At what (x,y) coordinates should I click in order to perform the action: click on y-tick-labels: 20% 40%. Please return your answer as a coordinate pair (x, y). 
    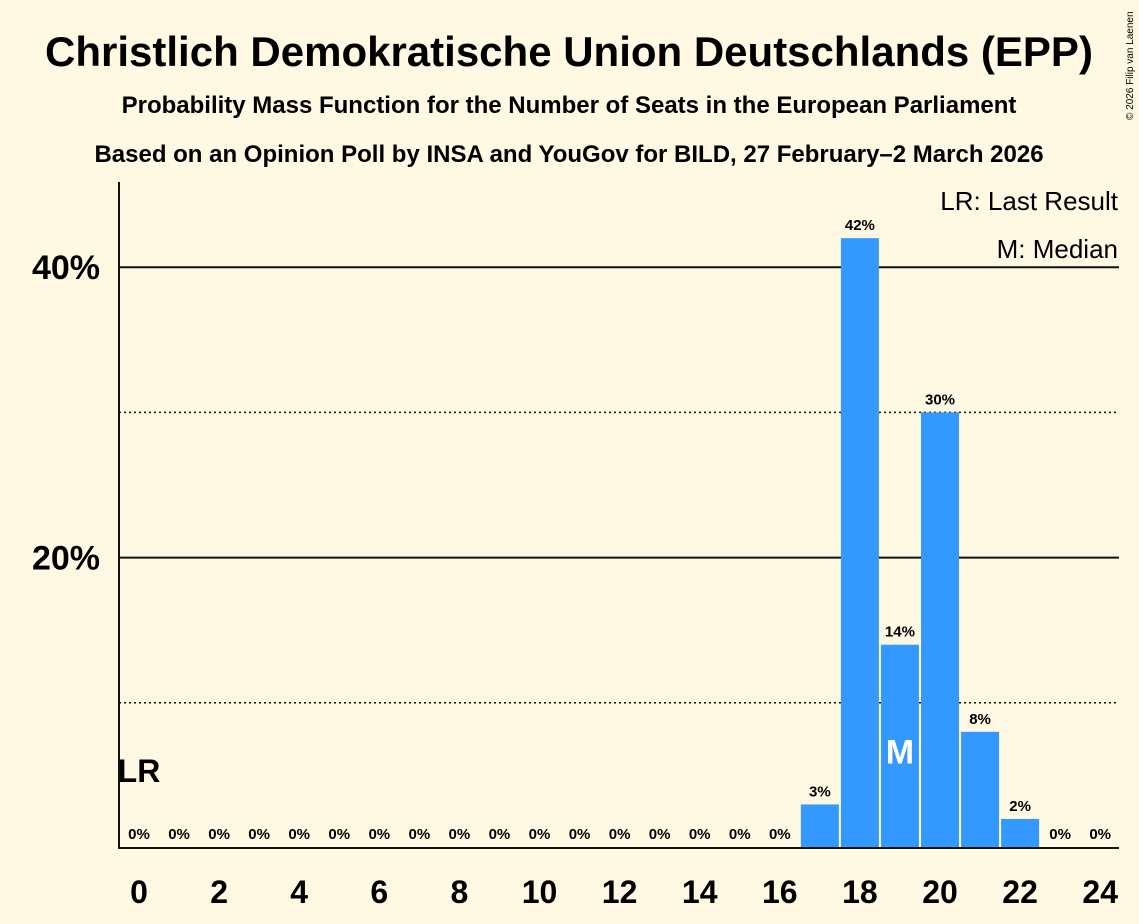
    Looking at the image, I should click on (66, 413).